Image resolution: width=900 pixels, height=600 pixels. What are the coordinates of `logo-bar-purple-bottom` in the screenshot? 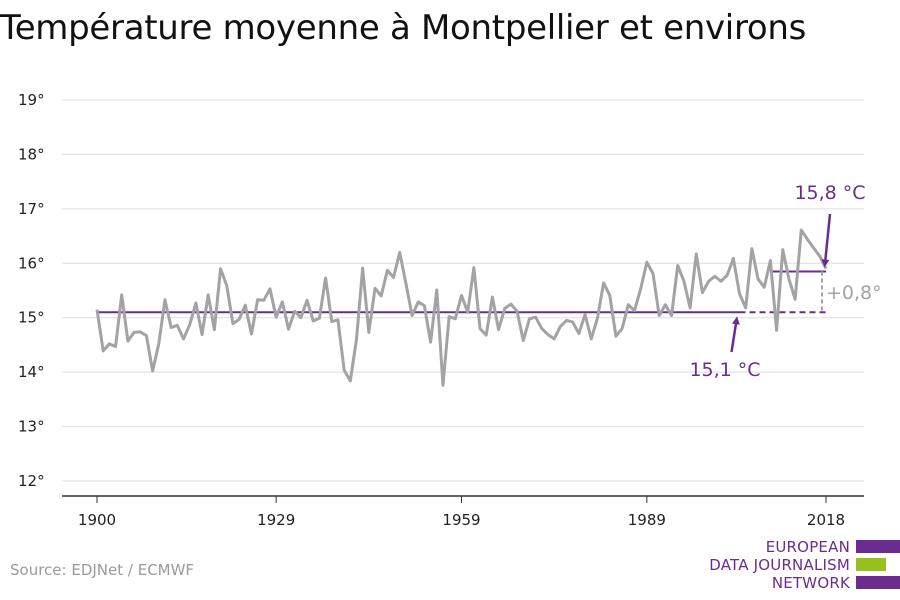 It's located at (878, 582).